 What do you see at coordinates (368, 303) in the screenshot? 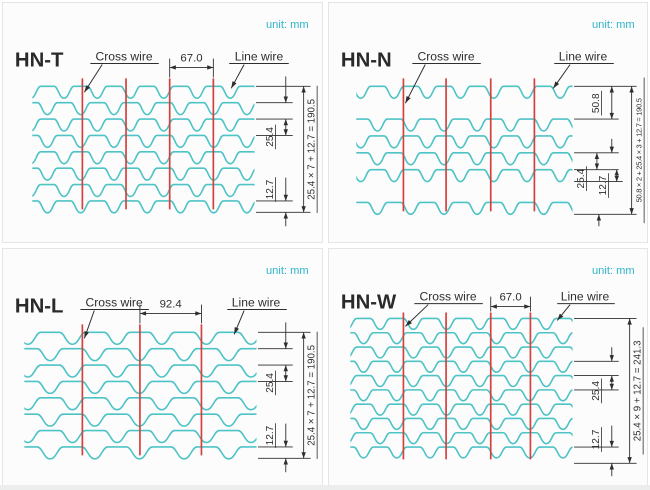
I see `panel-title: HN-W` at bounding box center [368, 303].